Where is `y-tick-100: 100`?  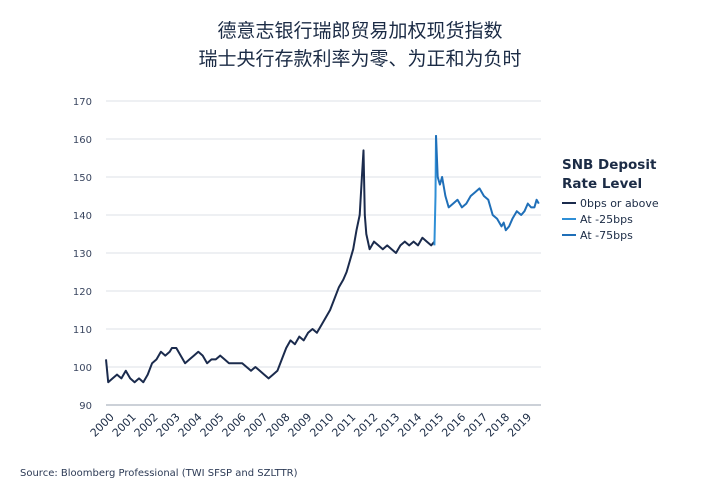 y-tick-100: 100 is located at coordinates (82, 368).